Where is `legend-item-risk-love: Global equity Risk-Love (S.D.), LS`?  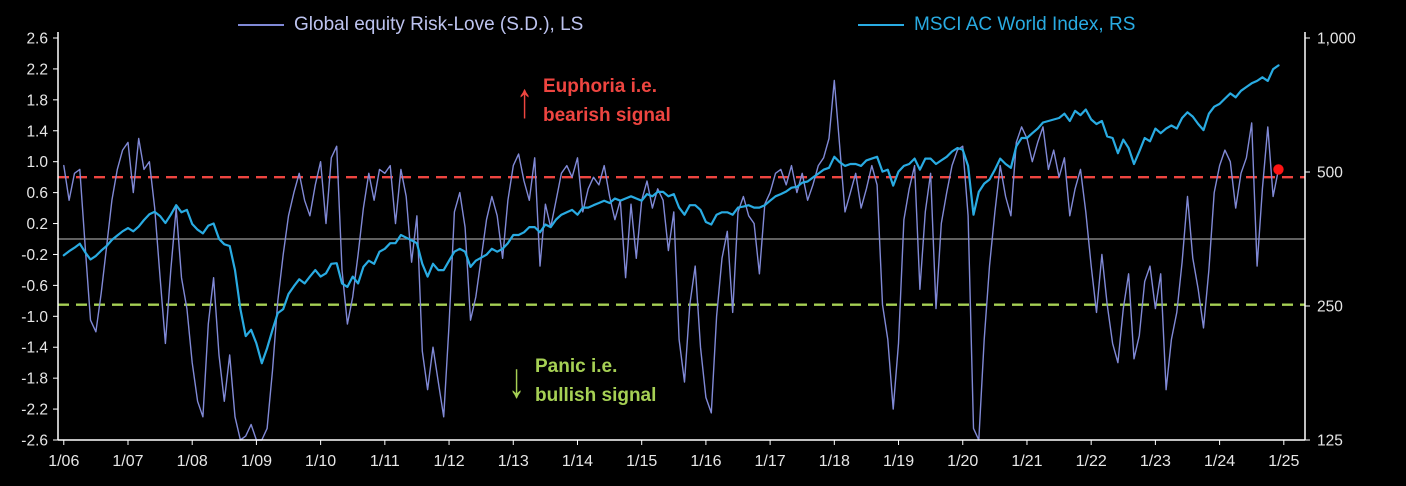 legend-item-risk-love: Global equity Risk-Love (S.D.), LS is located at coordinates (410, 25).